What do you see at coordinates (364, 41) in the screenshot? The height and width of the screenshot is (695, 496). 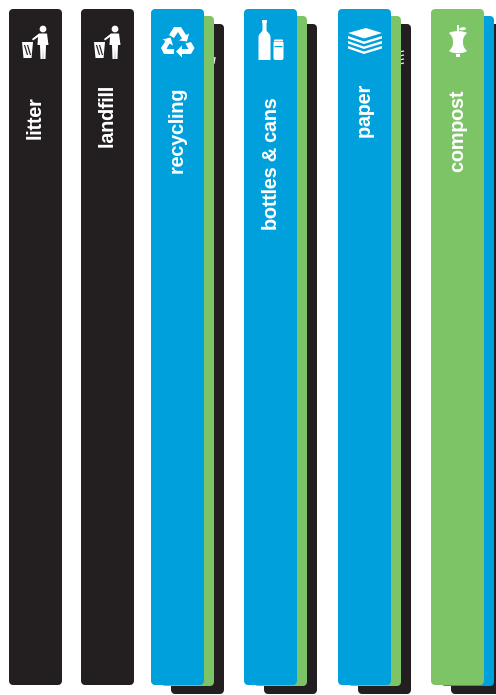 I see `paper-stack-icon` at bounding box center [364, 41].